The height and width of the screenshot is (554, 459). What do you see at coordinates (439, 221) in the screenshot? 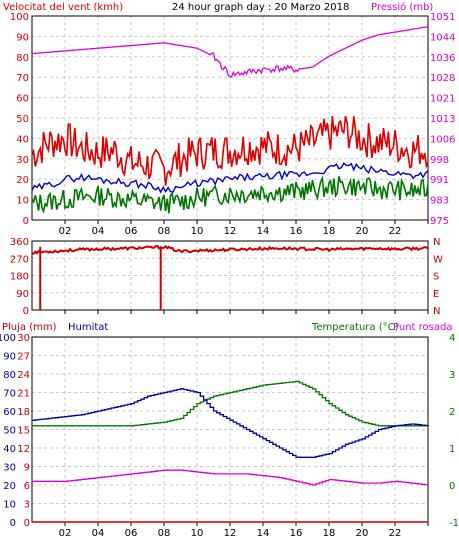
I see `pressure-y-tick-label: 975` at bounding box center [439, 221].